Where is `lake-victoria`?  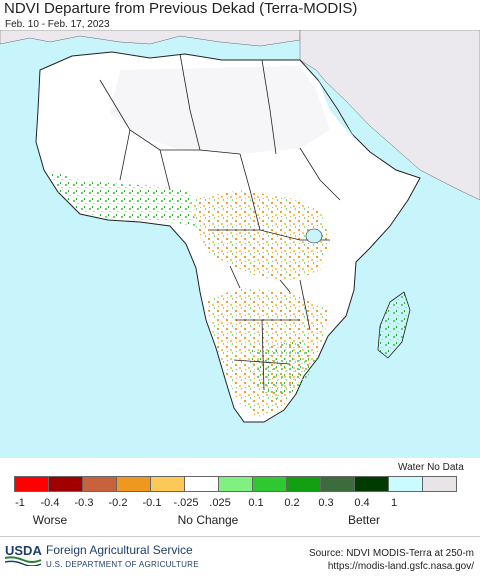
lake-victoria is located at coordinates (314, 236).